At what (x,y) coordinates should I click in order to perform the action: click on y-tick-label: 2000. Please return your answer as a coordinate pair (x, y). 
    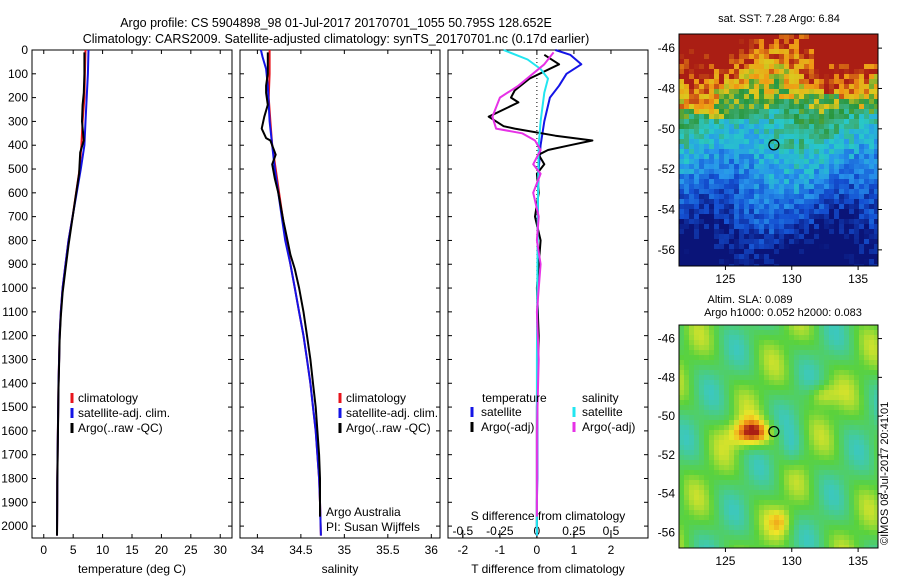
    Looking at the image, I should click on (14, 526).